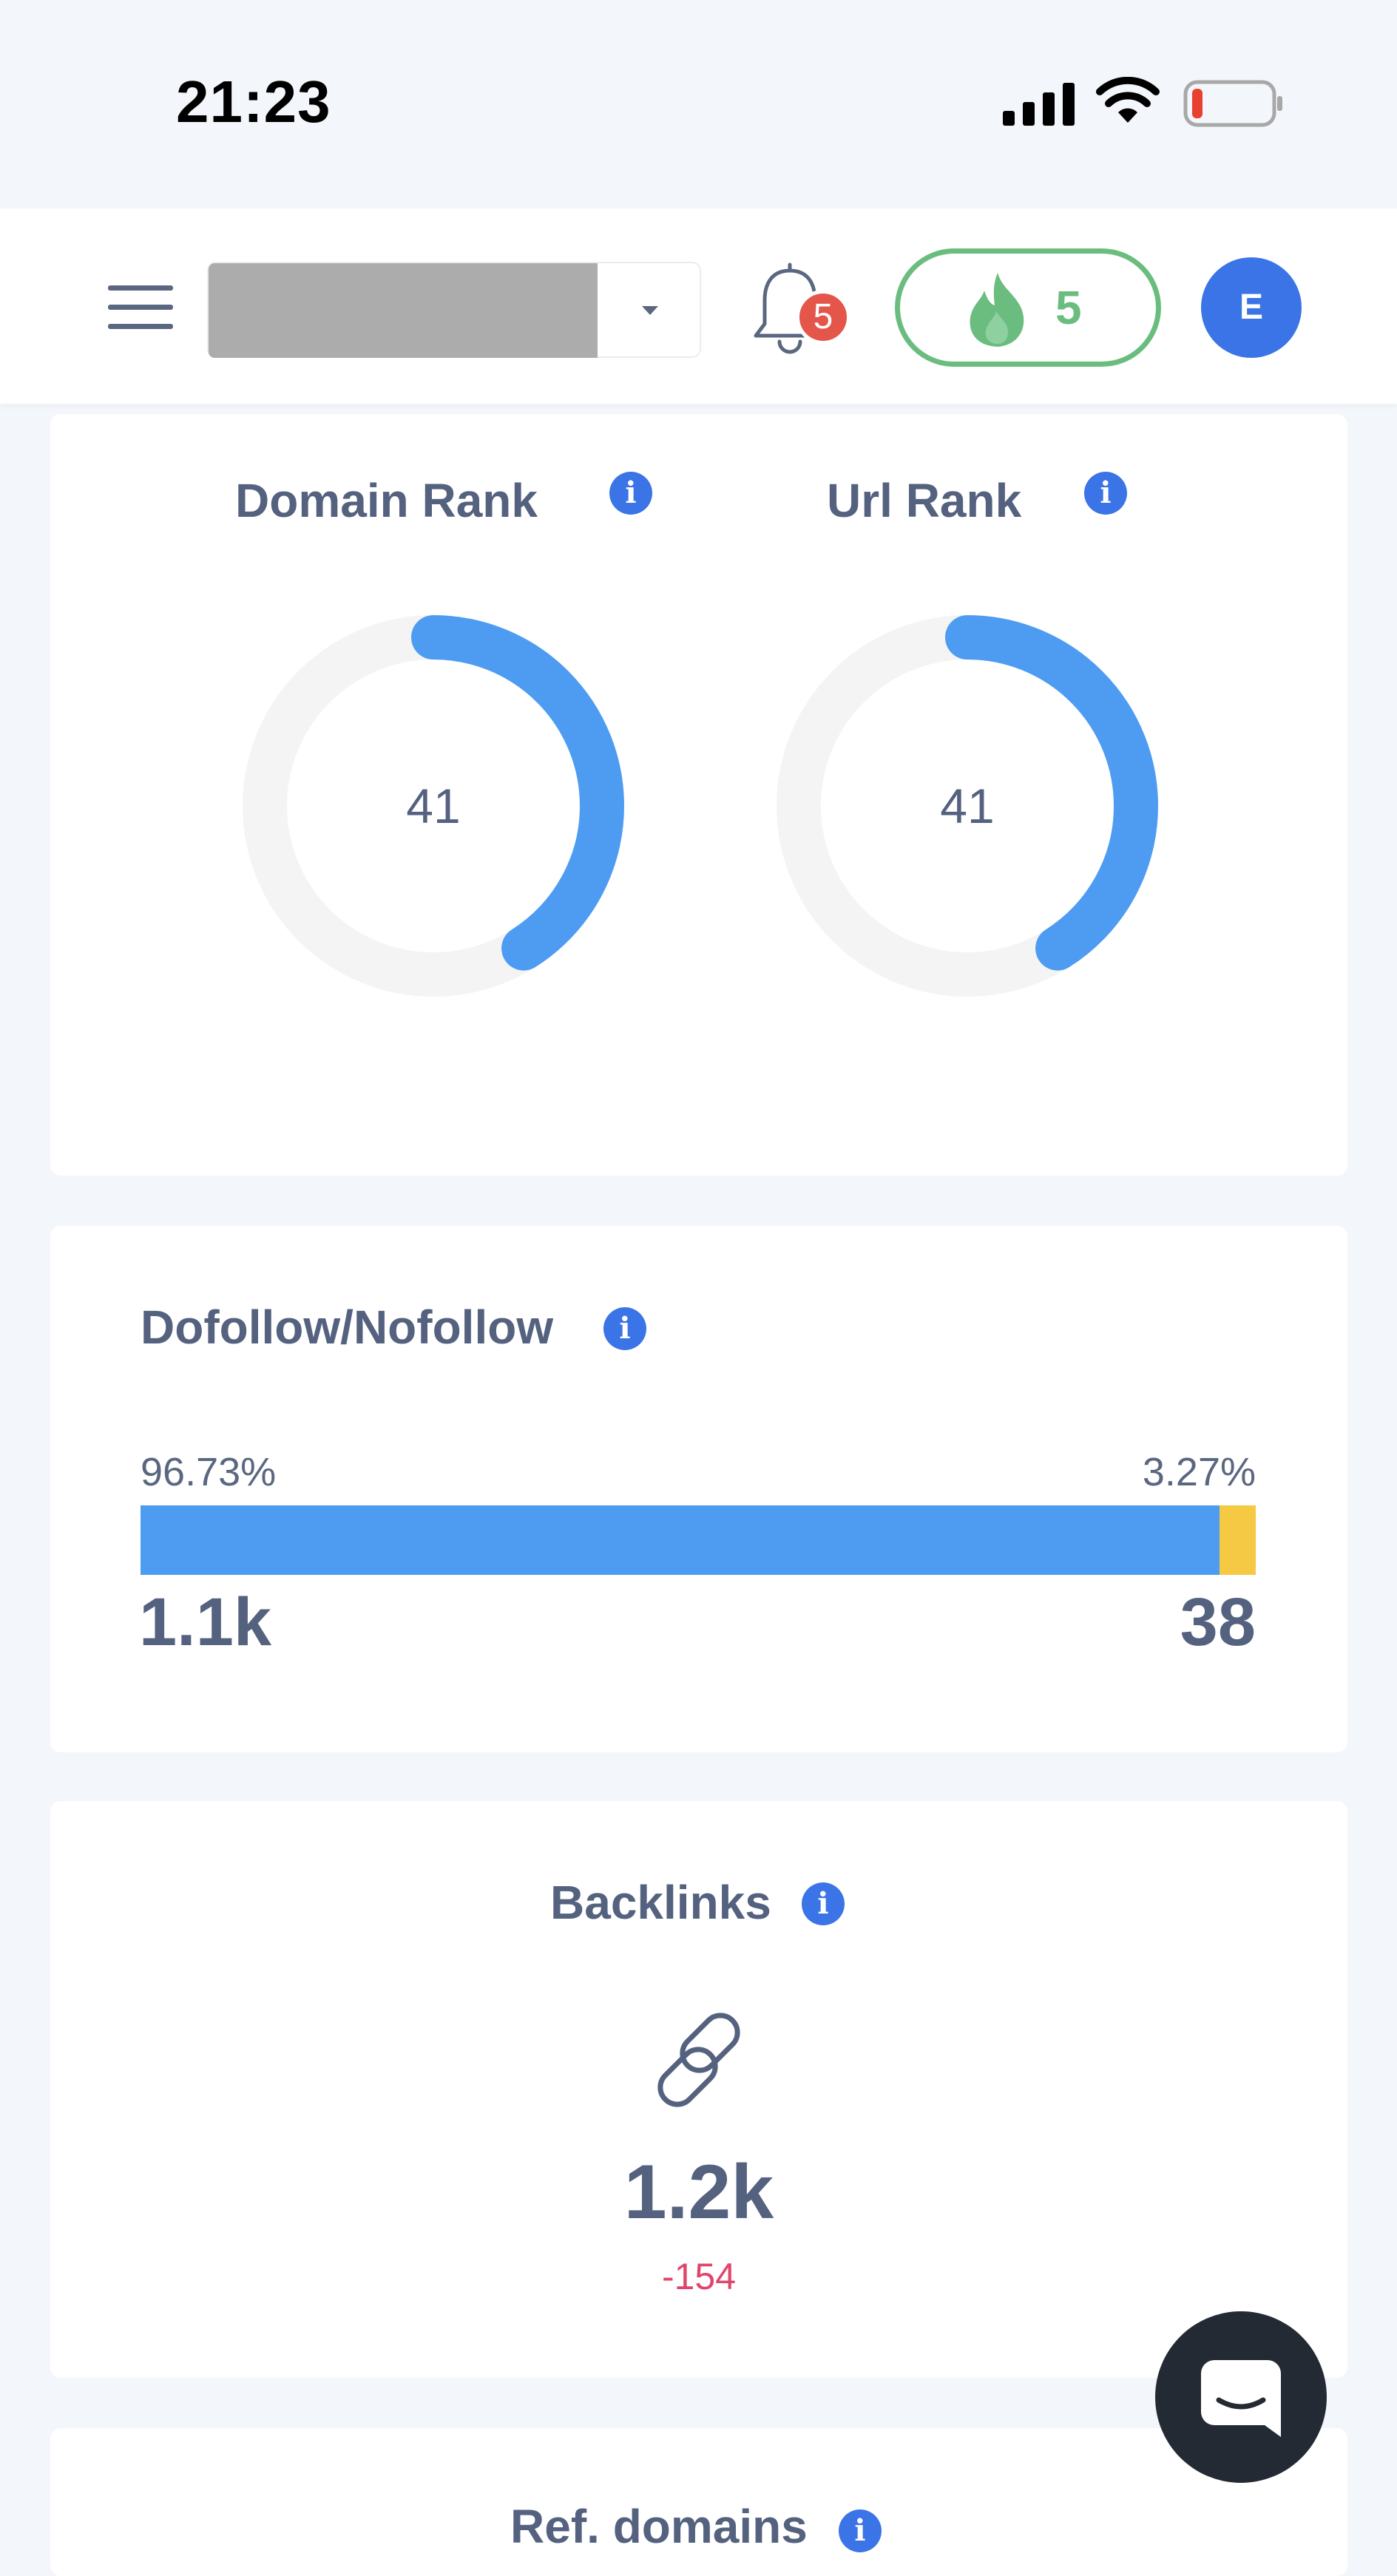 This screenshot has width=1397, height=2576. Describe the element at coordinates (680, 1540) in the screenshot. I see `dofollow-bar-segment` at that location.